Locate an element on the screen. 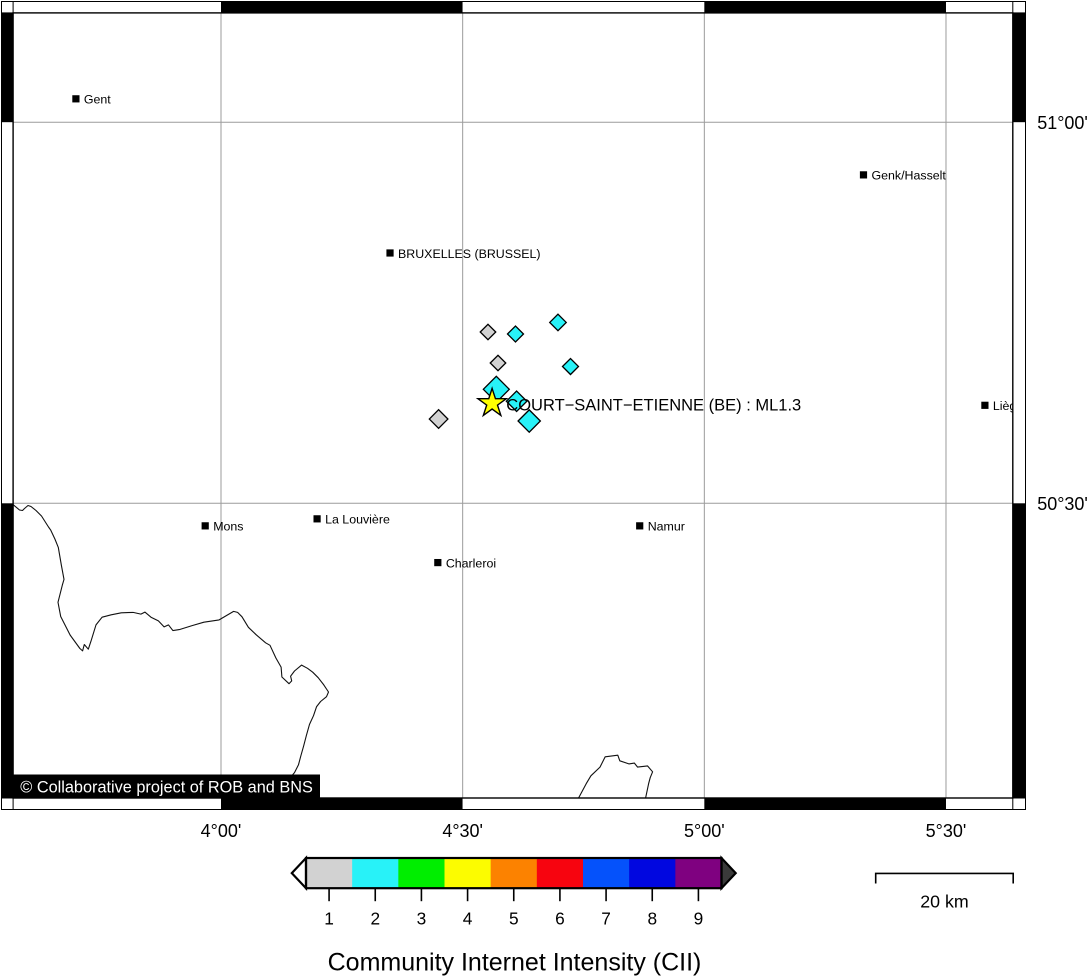 This screenshot has width=1088, height=979. legend-value-label: 8 is located at coordinates (652, 919).